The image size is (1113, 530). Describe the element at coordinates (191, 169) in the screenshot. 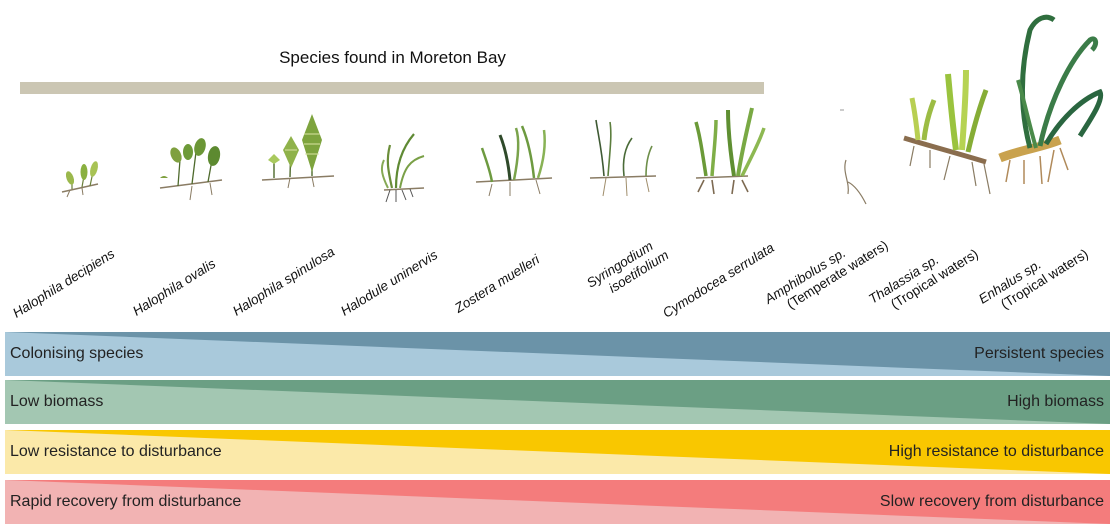

I see `halophila-ovalis-icon` at that location.